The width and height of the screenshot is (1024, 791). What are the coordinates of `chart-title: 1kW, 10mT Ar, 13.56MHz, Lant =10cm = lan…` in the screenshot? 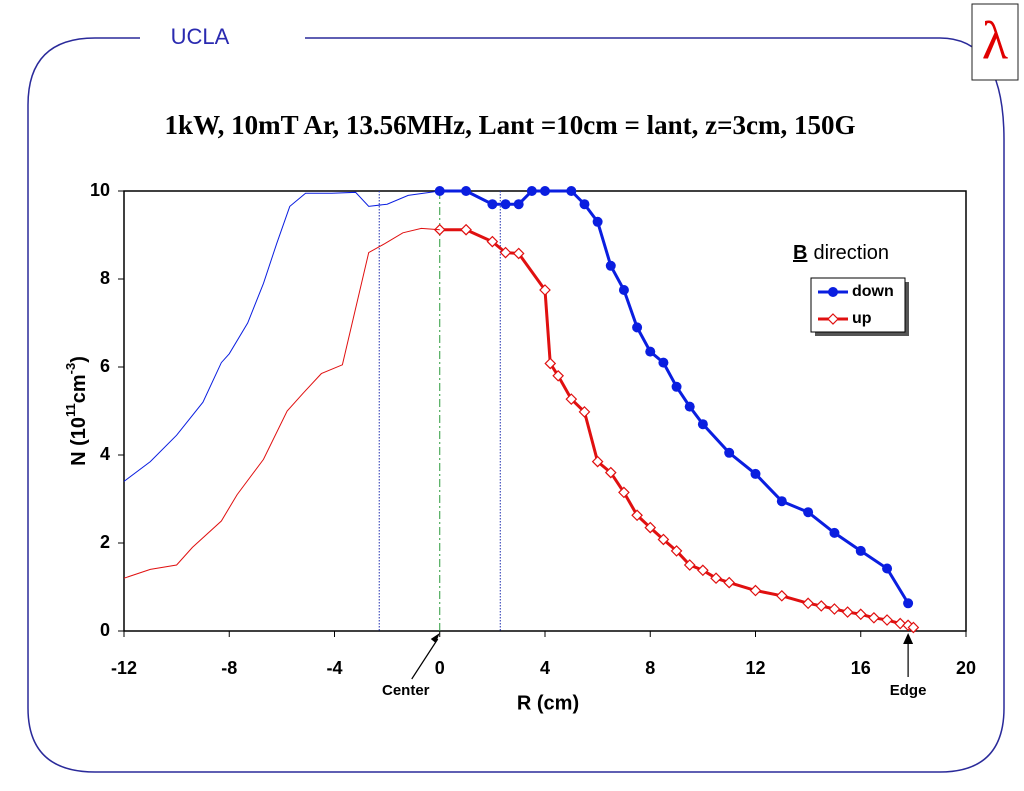 It's located at (510, 125).